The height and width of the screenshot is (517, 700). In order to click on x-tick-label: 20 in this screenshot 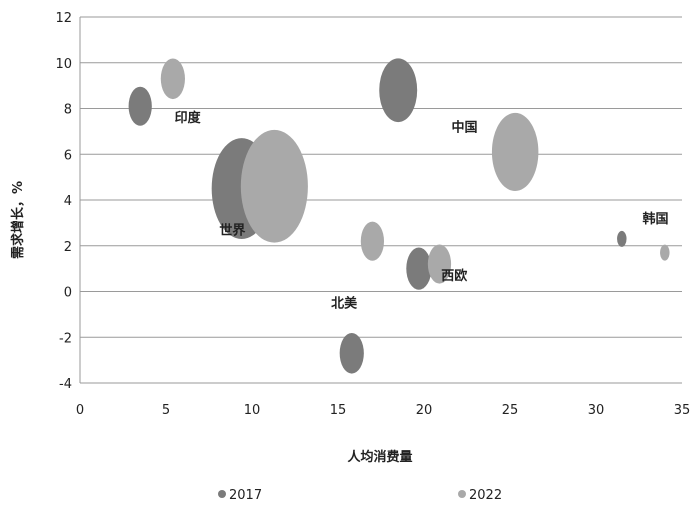, I will do `click(424, 410)`.